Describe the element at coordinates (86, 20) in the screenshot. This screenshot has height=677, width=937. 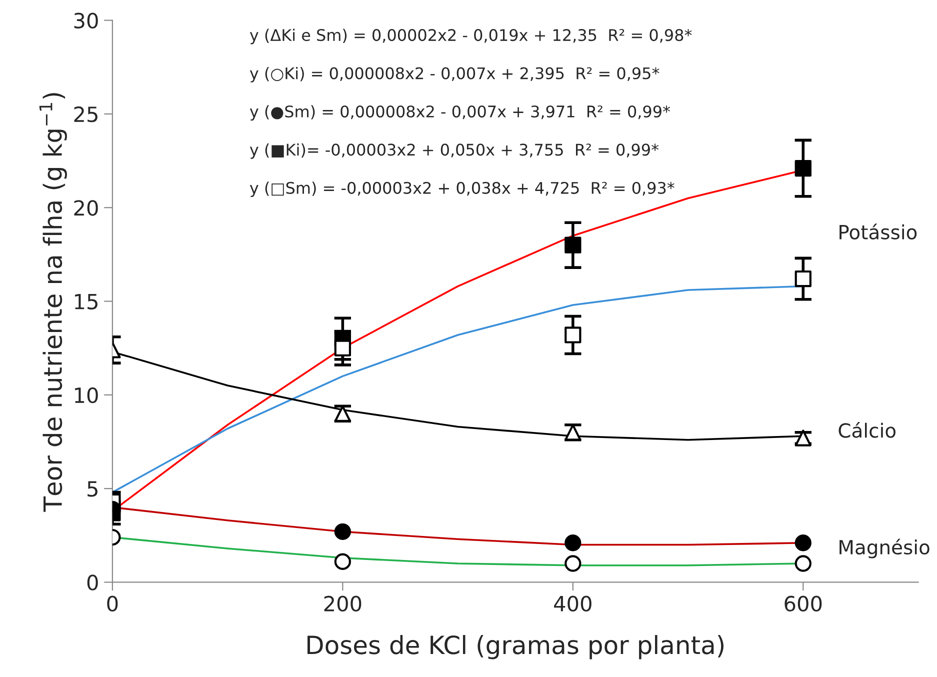
I see `y-tick-label: 30` at that location.